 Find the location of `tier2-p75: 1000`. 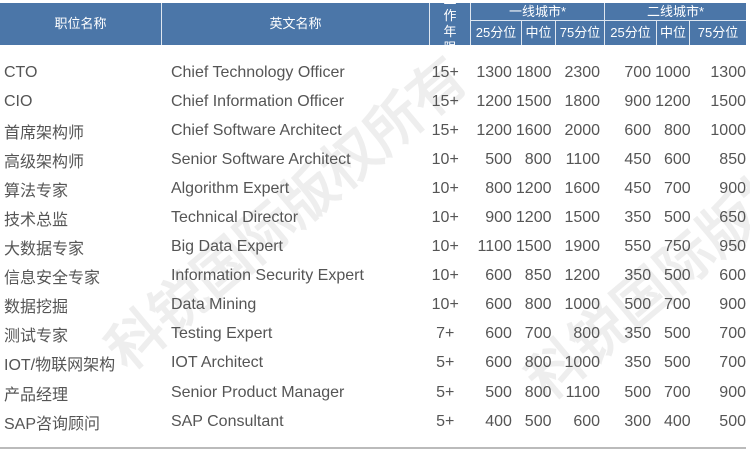

tier2-p75: 1000 is located at coordinates (728, 130).